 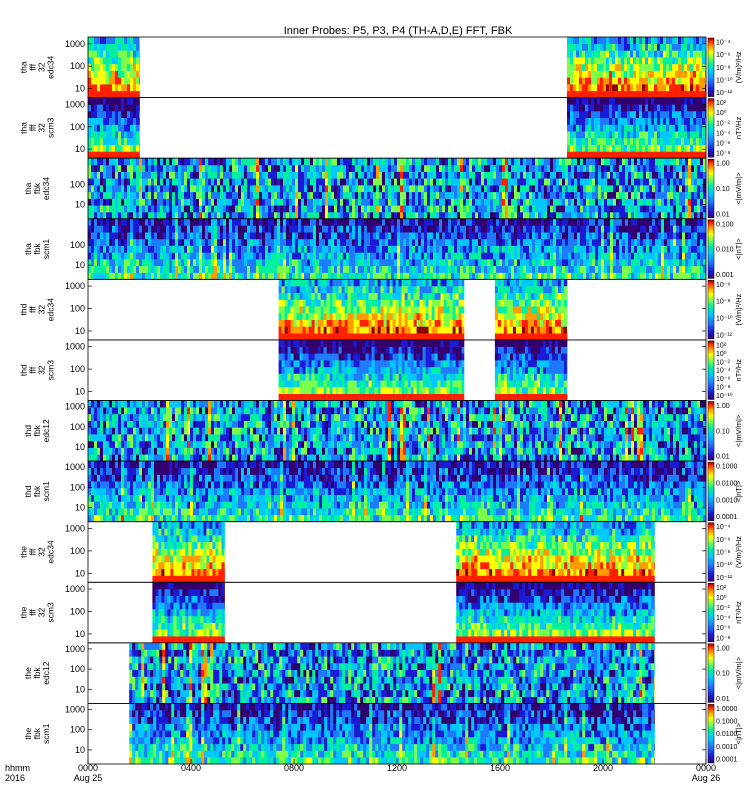 I want to click on panel-label-line: 32, so click(x=42, y=67).